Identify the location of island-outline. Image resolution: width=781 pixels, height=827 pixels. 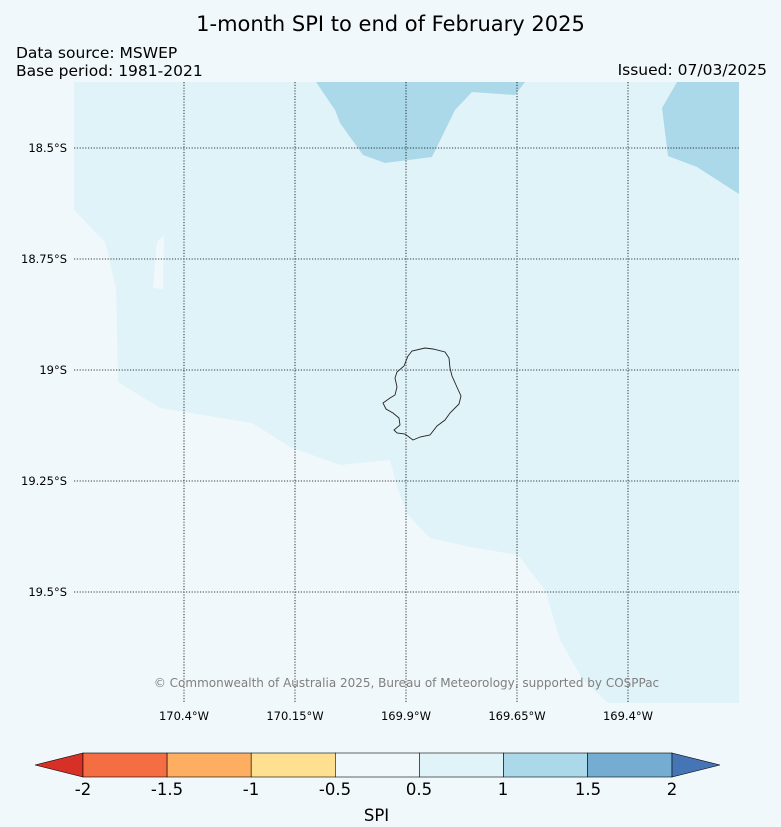
(422, 394).